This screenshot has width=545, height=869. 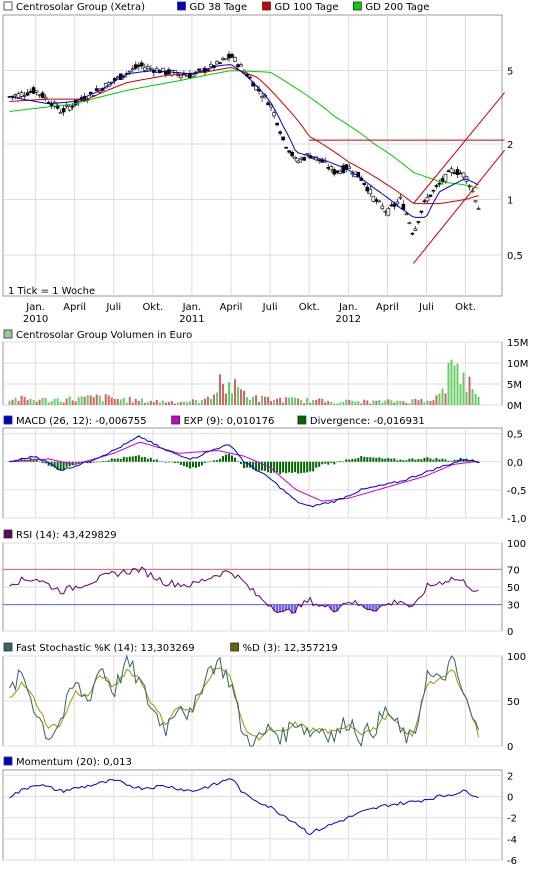 I want to click on legend-label: Divergence: -0,016931, so click(x=367, y=421).